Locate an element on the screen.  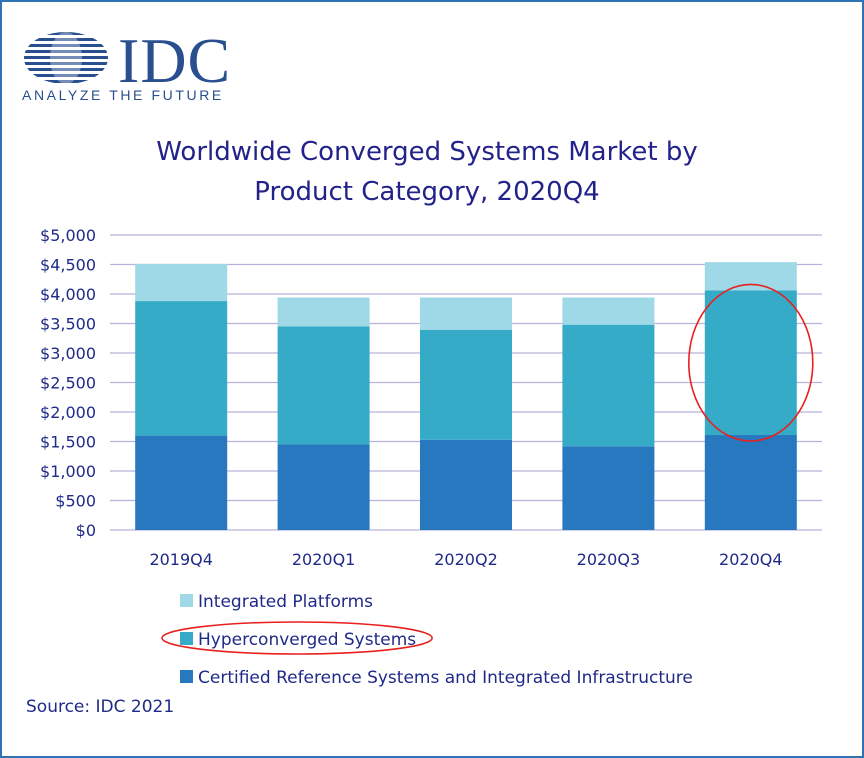
y-tick-label: $3,500 is located at coordinates (68, 324).